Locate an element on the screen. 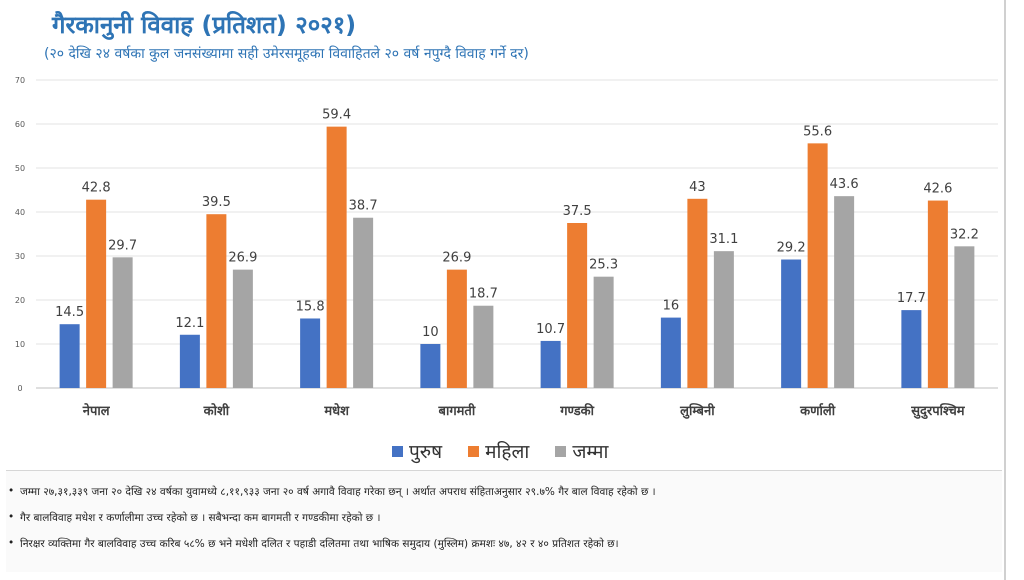 The width and height of the screenshot is (1024, 580). data-label: 29.7 is located at coordinates (122, 245).